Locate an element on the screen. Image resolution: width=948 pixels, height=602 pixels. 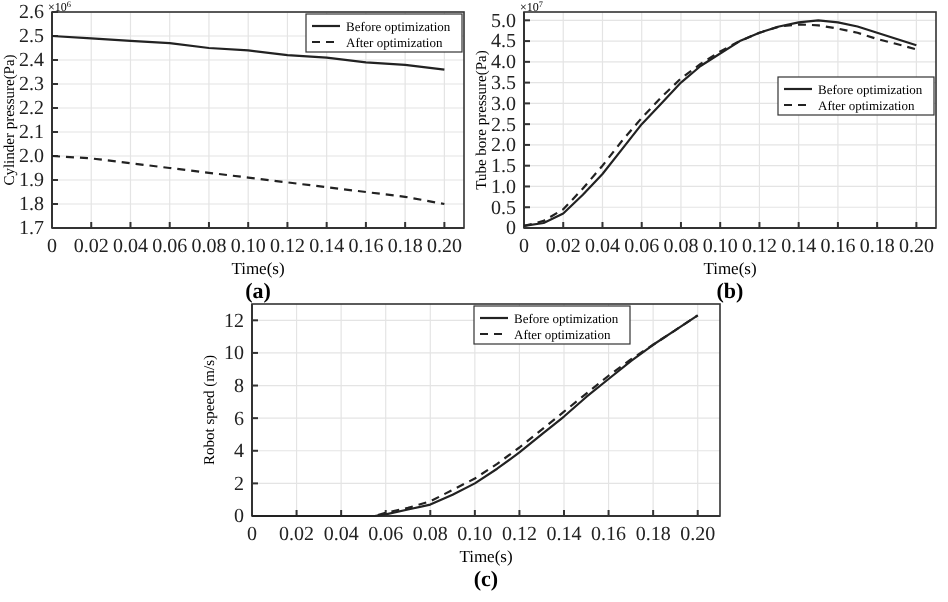
y-tick-label: 2.2 is located at coordinates (31, 109).